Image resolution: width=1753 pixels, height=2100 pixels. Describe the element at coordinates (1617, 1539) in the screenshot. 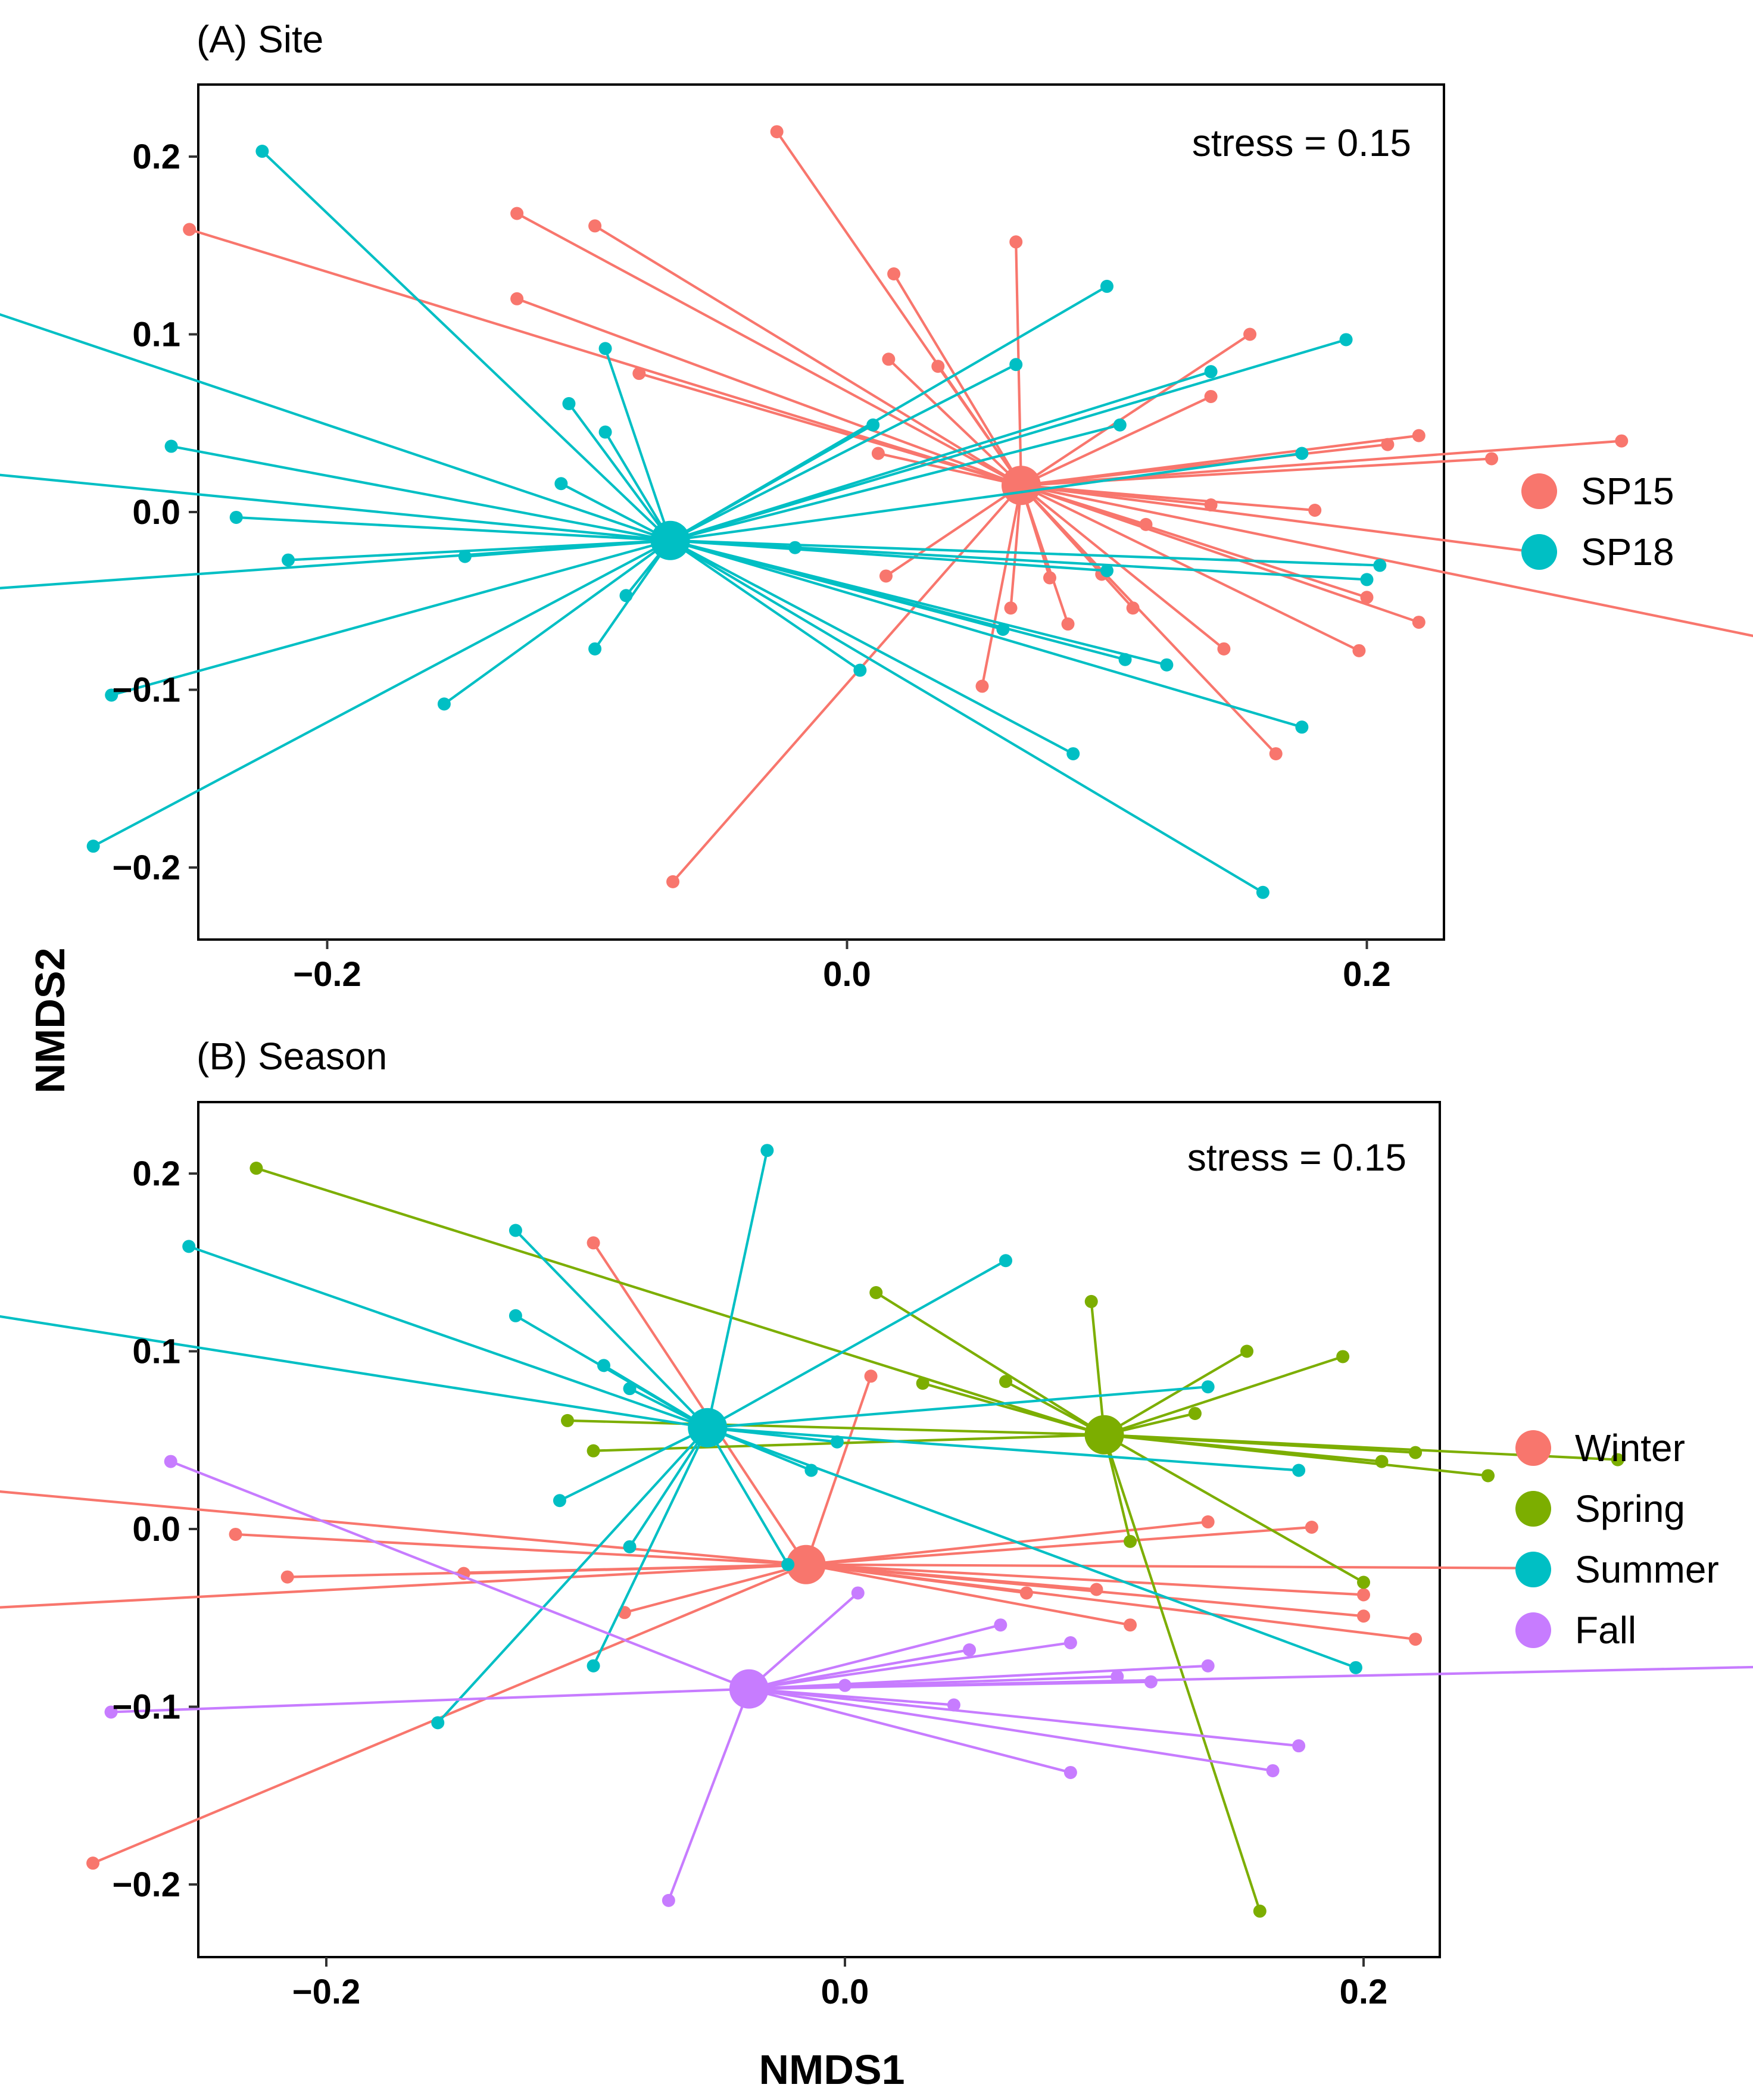

I see `panel-season-legend: Winter Spring Summer Fall` at that location.